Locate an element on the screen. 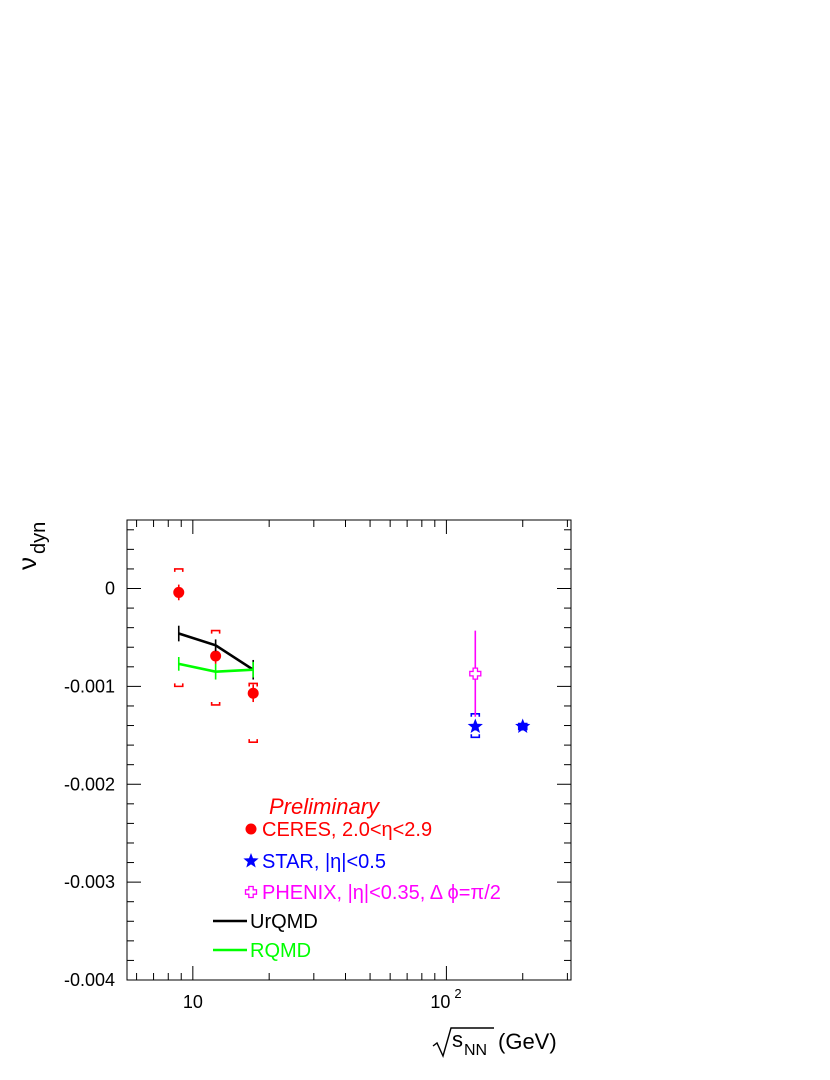  x-tick-exponent: 2 is located at coordinates (457, 993).